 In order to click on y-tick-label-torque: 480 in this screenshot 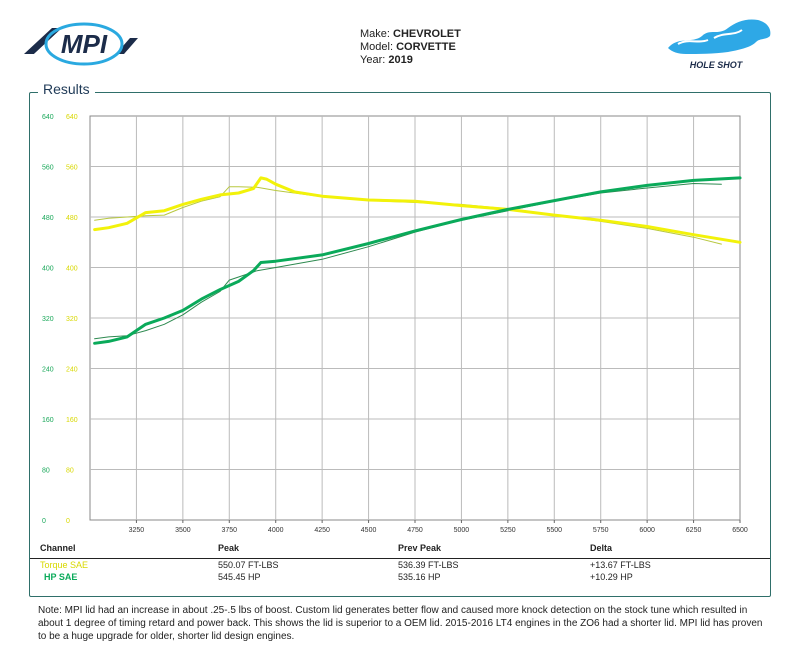, I will do `click(72, 218)`.